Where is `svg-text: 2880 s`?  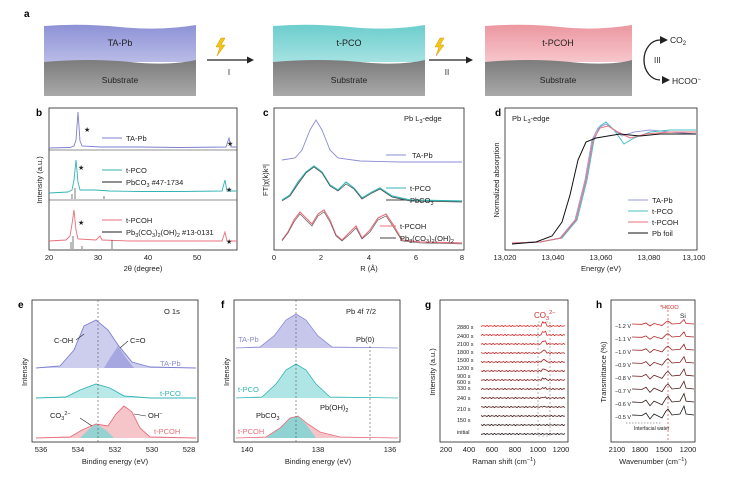 svg-text: 2880 s is located at coordinates (465, 328).